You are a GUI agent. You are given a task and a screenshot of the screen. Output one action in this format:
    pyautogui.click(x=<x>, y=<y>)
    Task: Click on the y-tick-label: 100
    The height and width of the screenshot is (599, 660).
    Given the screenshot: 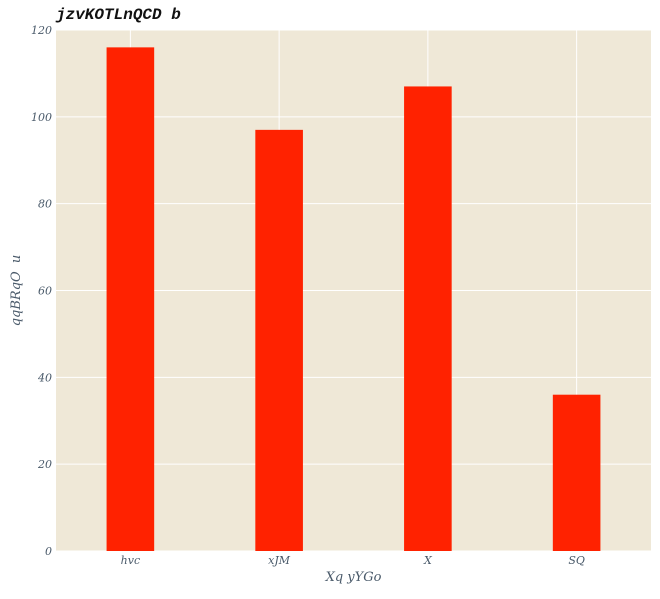 What is the action you would take?
    pyautogui.click(x=41, y=117)
    